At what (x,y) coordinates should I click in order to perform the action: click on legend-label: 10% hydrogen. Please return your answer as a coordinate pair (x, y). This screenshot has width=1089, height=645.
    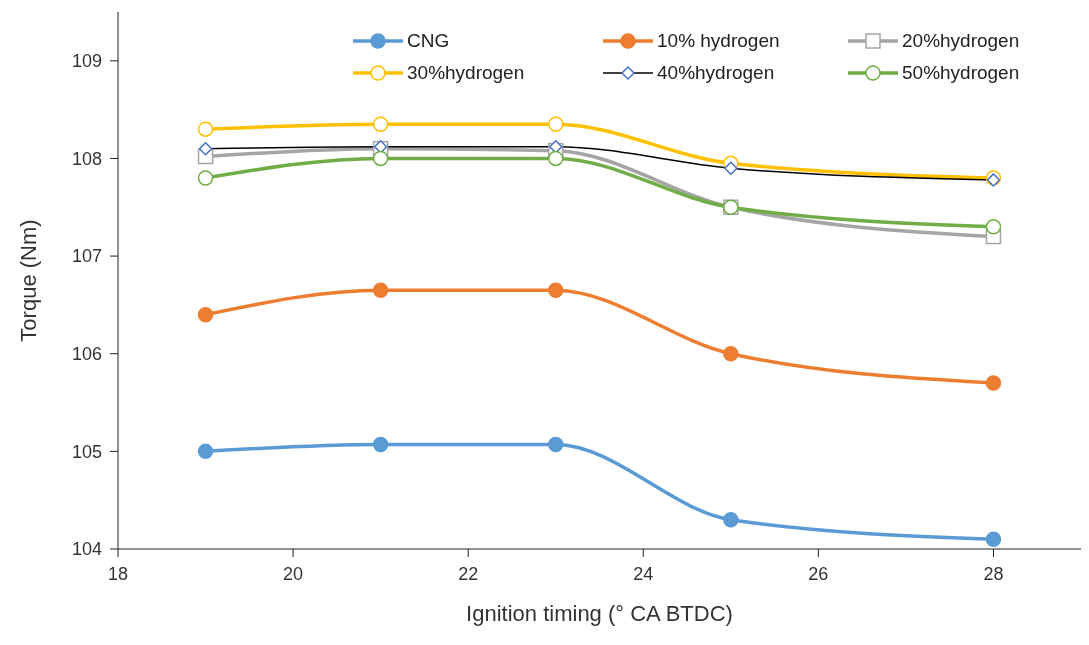
    Looking at the image, I should click on (718, 41).